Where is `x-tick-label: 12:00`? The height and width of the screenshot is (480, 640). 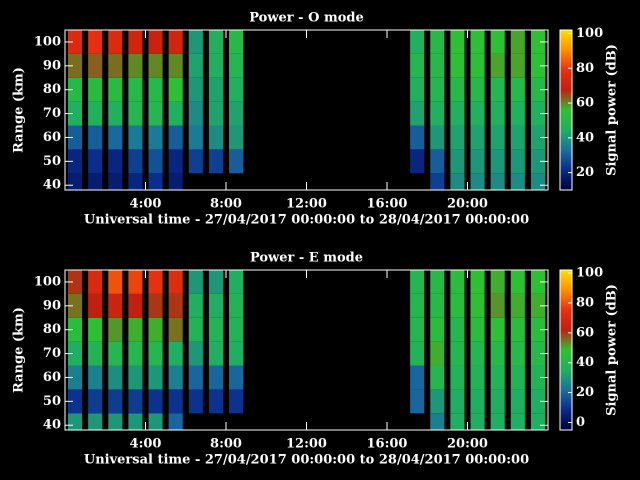 x-tick-label: 12:00 is located at coordinates (306, 204).